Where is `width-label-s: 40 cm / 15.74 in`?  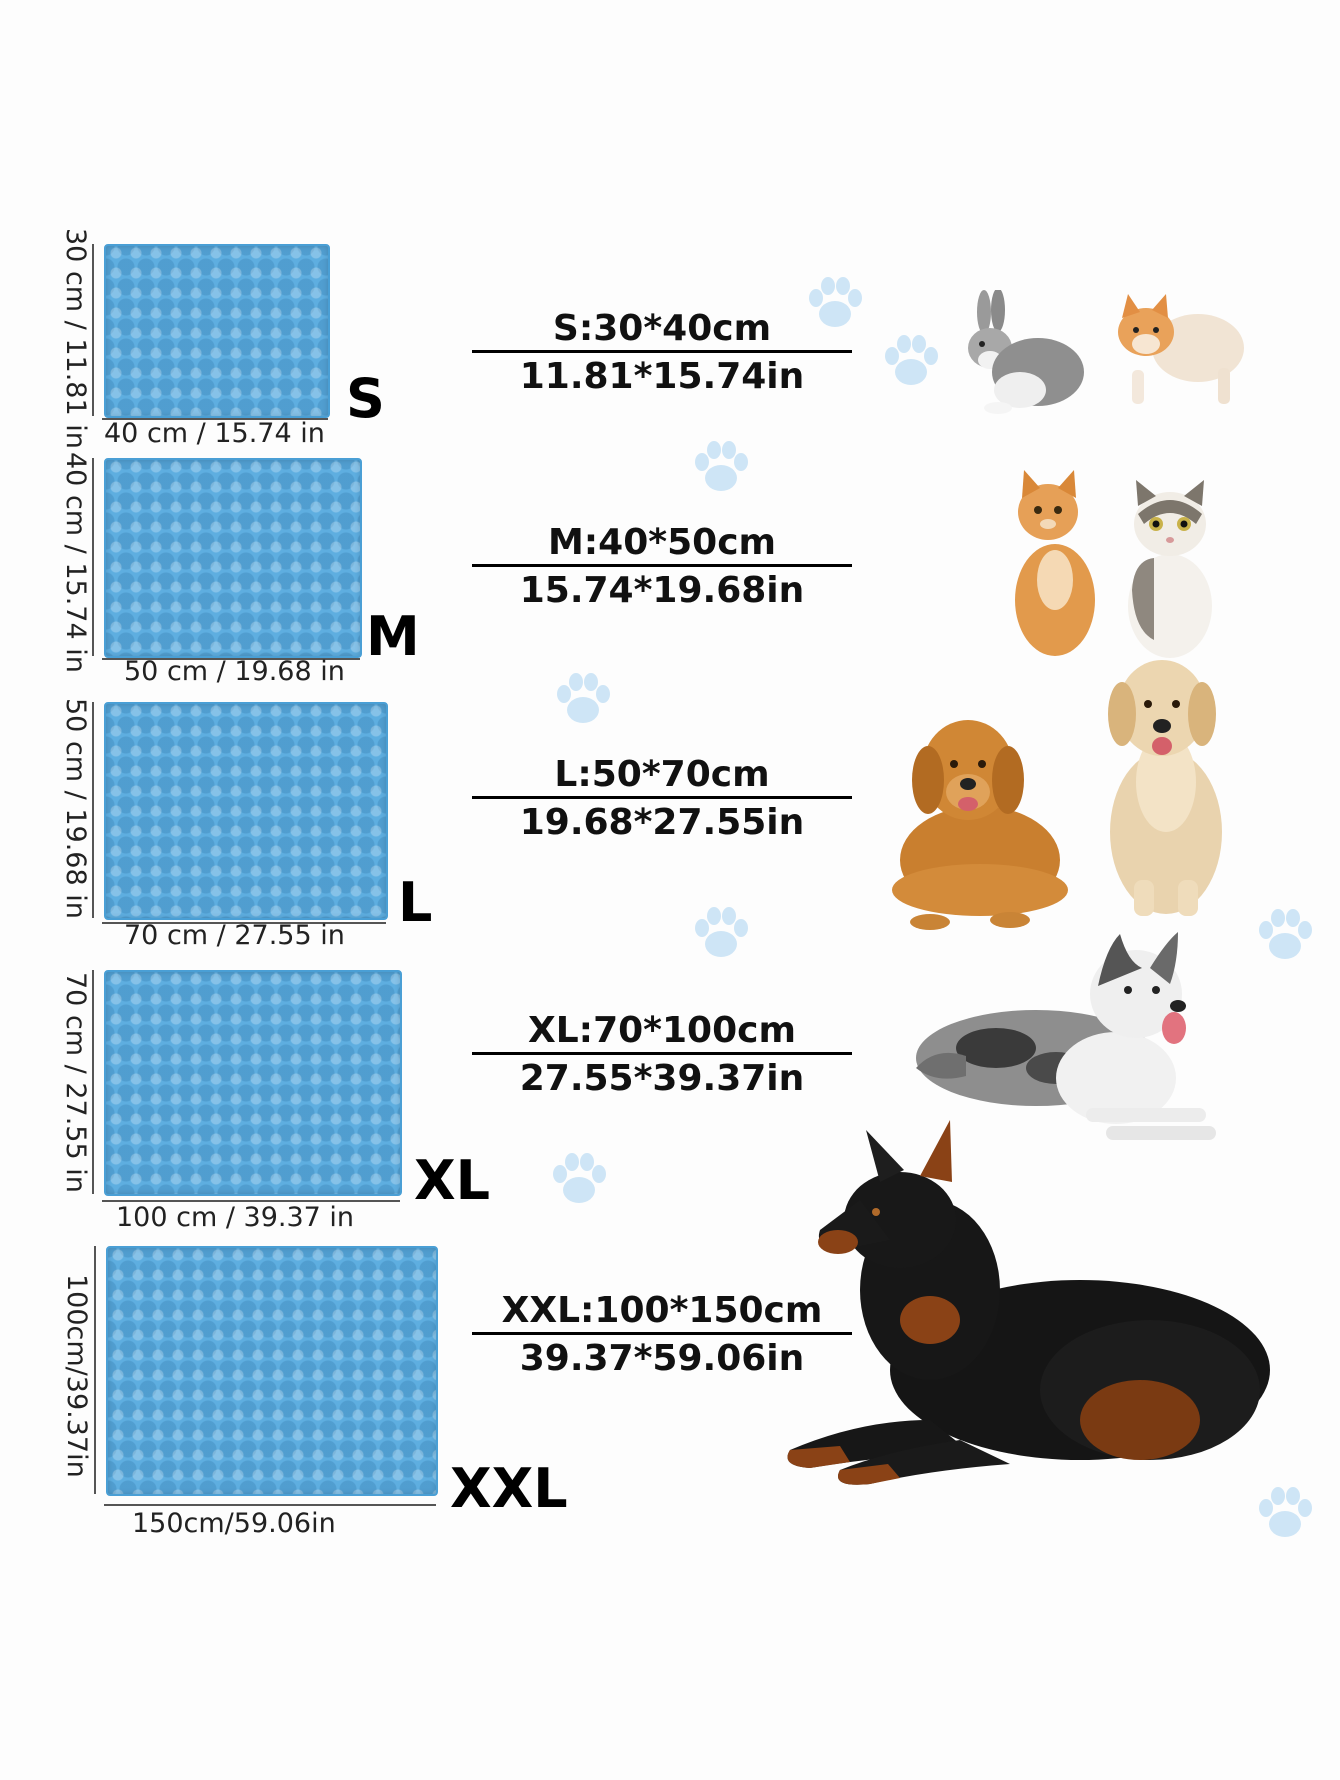 width-label-s: 40 cm / 15.74 in is located at coordinates (214, 433).